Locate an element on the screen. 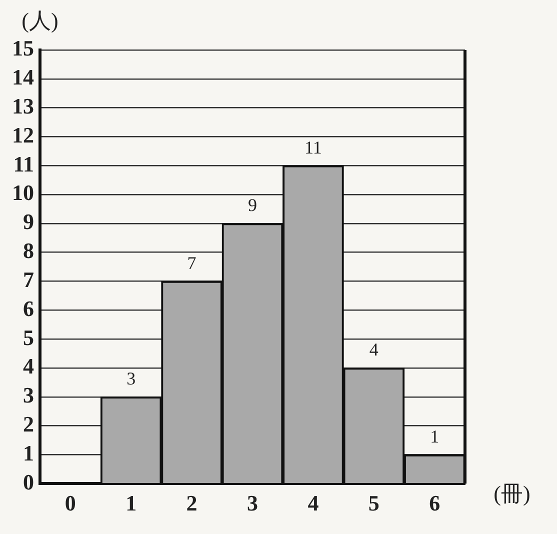  y-axis-title: (人) is located at coordinates (40, 20).